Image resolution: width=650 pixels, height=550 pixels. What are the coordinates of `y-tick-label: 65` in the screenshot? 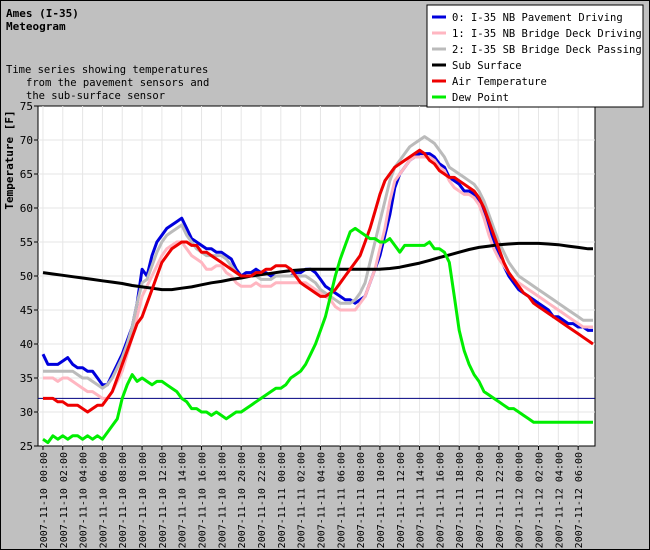 It's located at (26, 174).